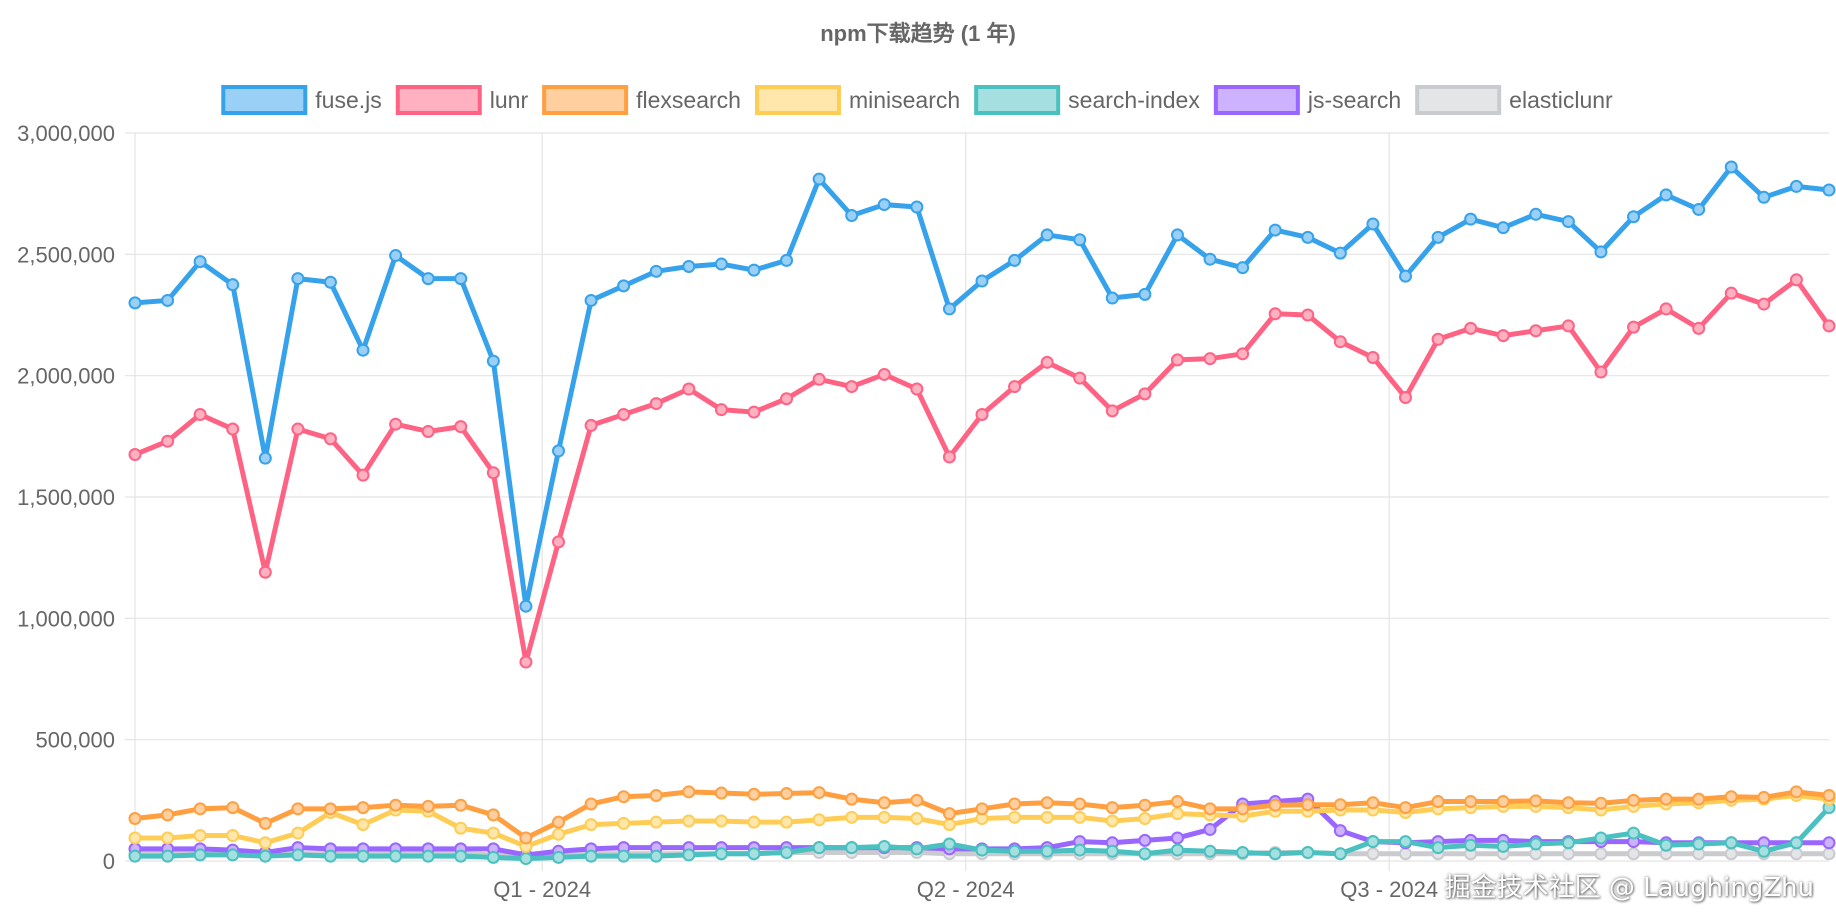 This screenshot has width=1836, height=918. What do you see at coordinates (462, 100) in the screenshot?
I see `legend-item-lunr: lunr` at bounding box center [462, 100].